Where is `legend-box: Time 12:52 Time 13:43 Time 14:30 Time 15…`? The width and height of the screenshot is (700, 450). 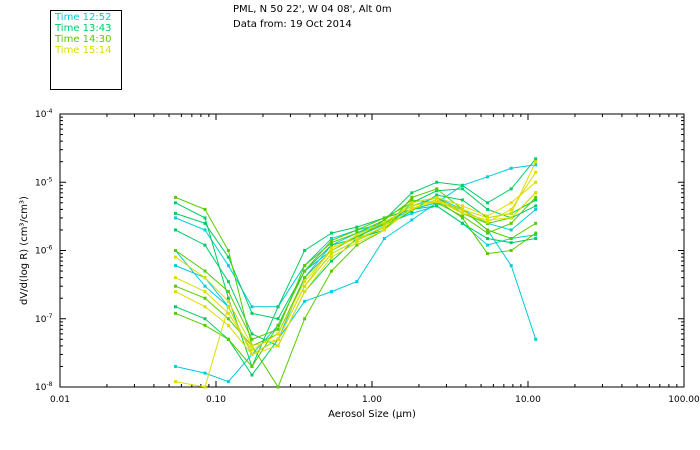
legend-box: Time 12:52 Time 13:43 Time 14:30 Time 15… is located at coordinates (86, 50).